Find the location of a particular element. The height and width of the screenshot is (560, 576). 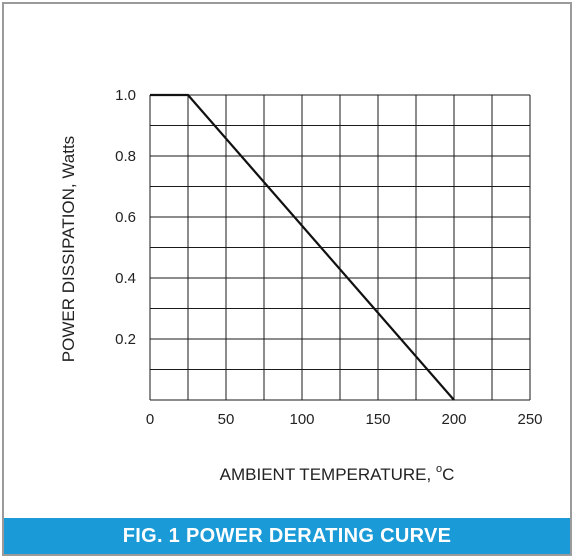

x-tick-labels: 0 50 100 150 200 250 is located at coordinates (344, 419).